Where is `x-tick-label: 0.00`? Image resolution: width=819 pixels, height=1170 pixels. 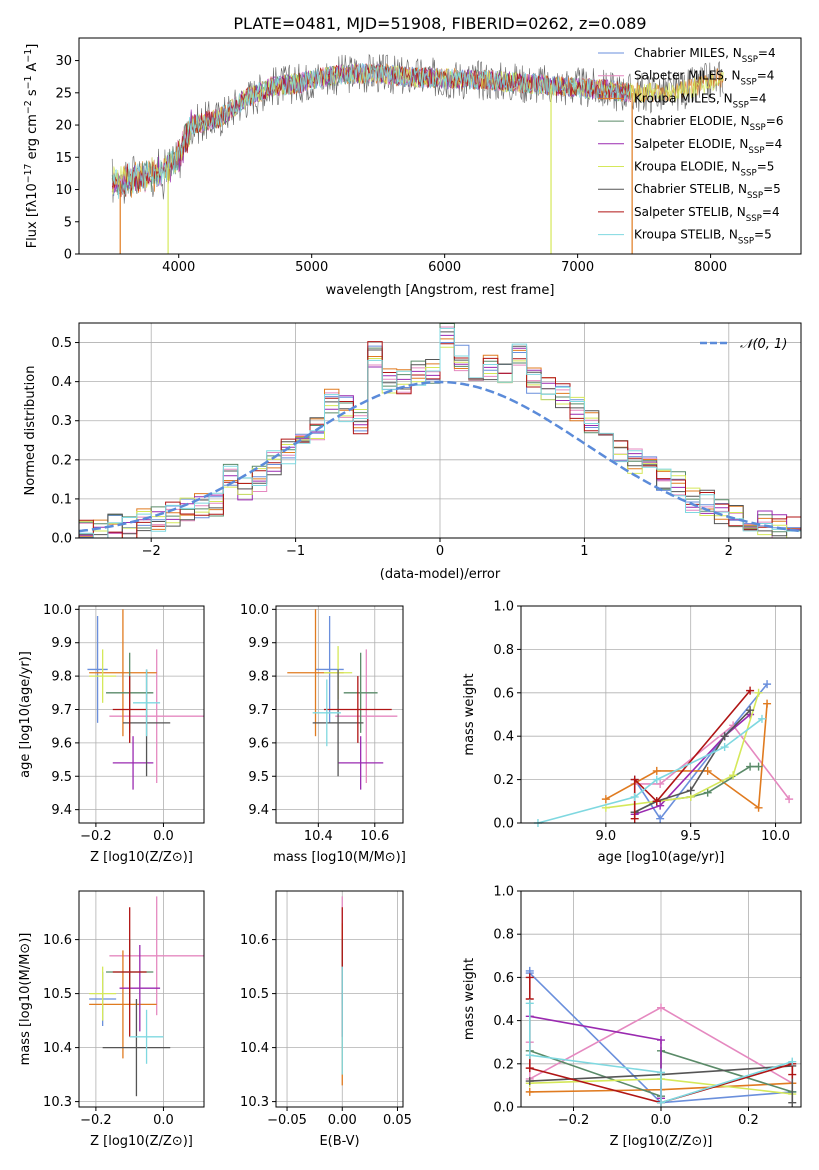 x-tick-label: 0.00 is located at coordinates (342, 1120).